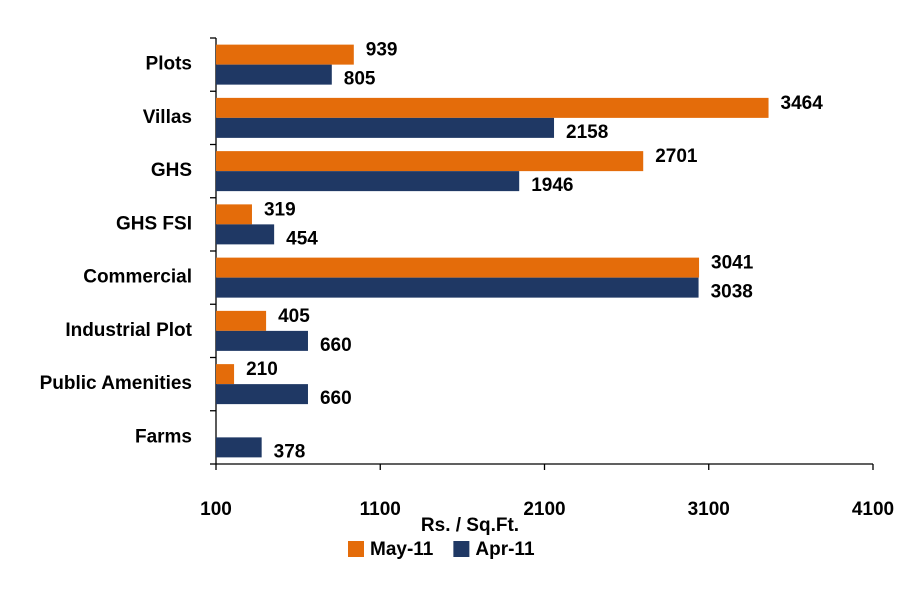 This screenshot has height=592, width=901. What do you see at coordinates (802, 103) in the screenshot?
I see `value-label: 3464` at bounding box center [802, 103].